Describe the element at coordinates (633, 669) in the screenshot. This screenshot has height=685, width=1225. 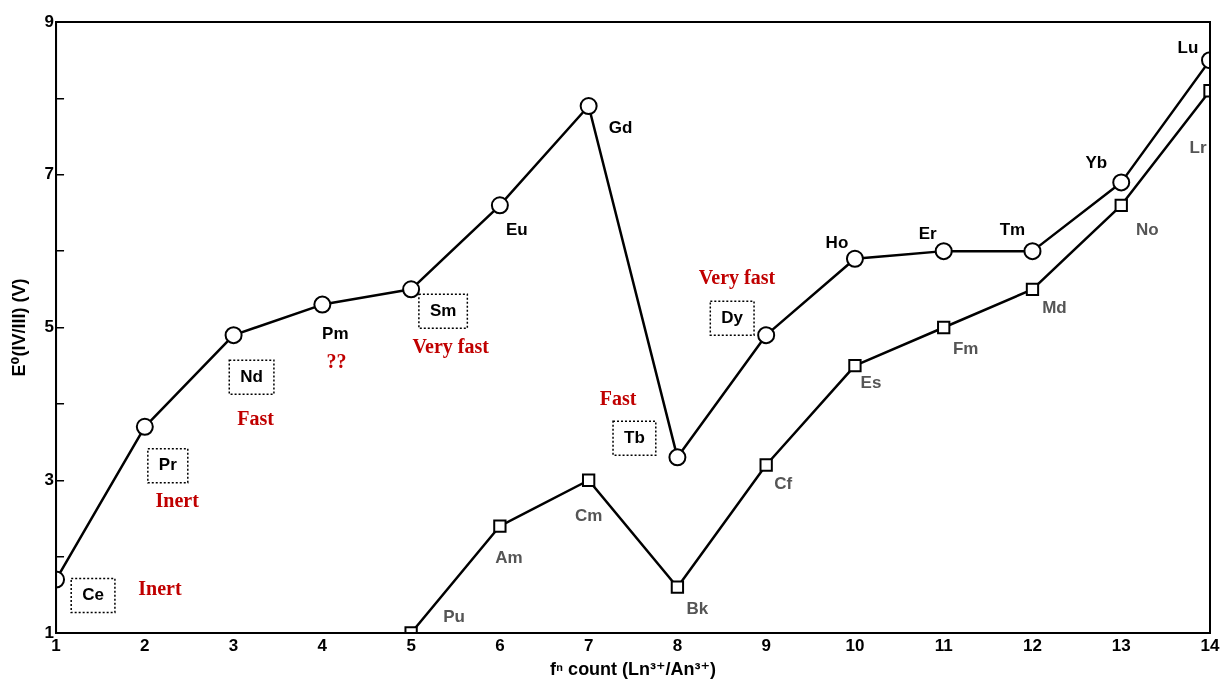
I see `x-axis-title: fⁿ count (Ln³⁺/An³⁺)` at that location.